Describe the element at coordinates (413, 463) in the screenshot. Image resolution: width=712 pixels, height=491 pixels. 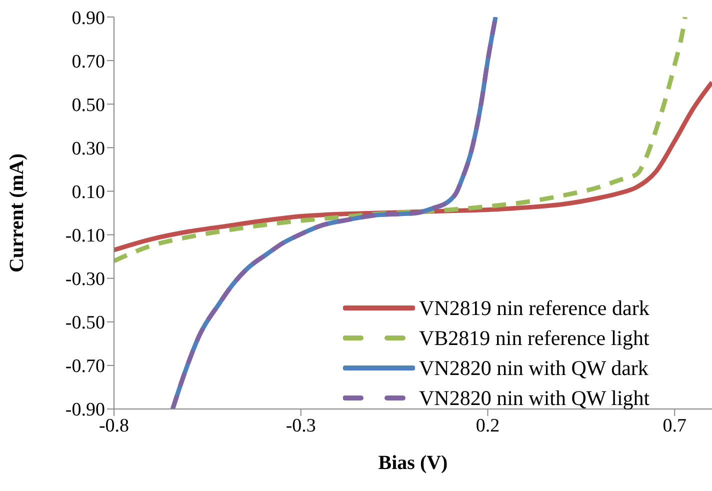
I see `x-axis-title: Bias (V)` at that location.